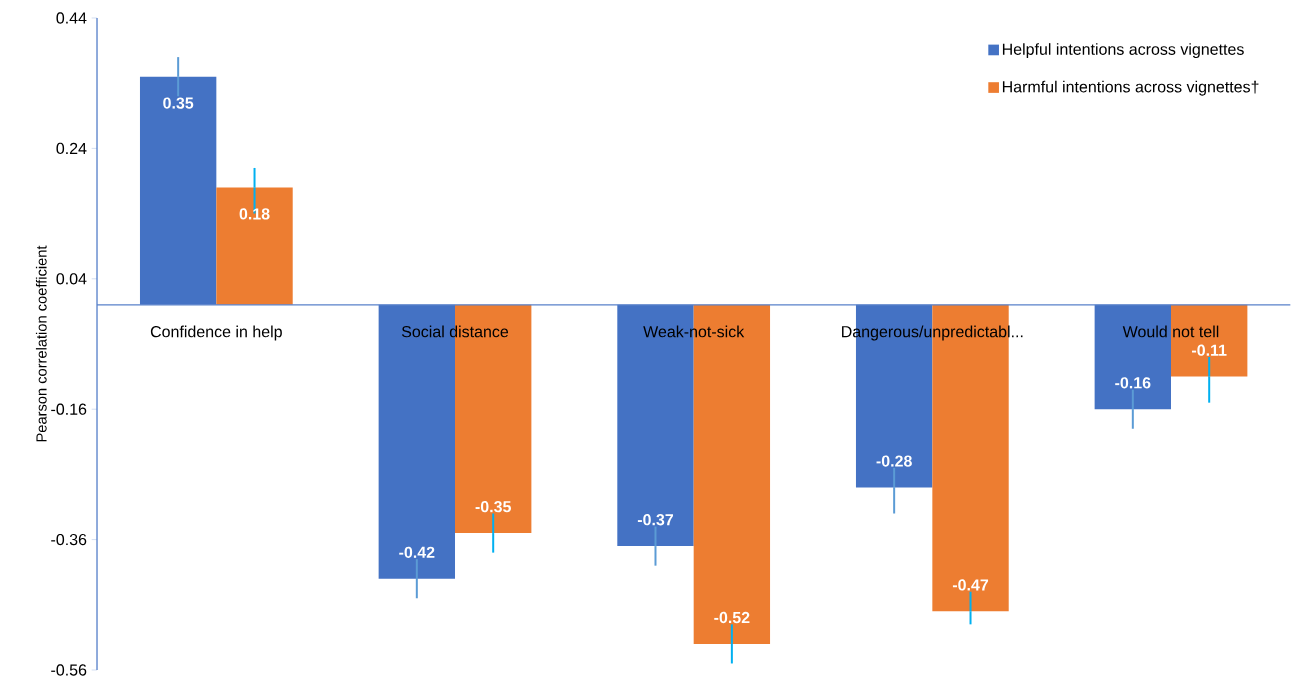 The width and height of the screenshot is (1291, 684). Describe the element at coordinates (655, 520) in the screenshot. I see `data-label: -0.37` at that location.